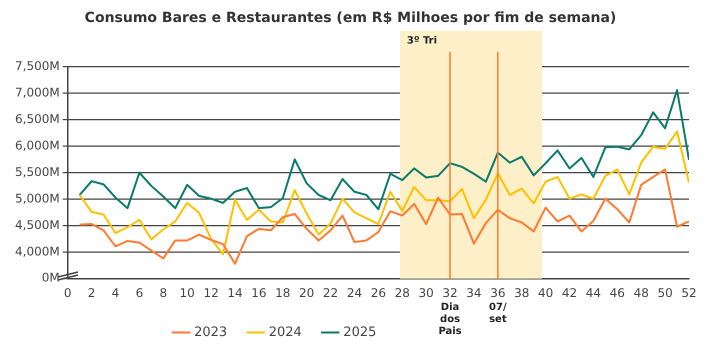 This screenshot has height=357, width=711. Describe the element at coordinates (570, 293) in the screenshot. I see `x-tick-label: 42` at that location.